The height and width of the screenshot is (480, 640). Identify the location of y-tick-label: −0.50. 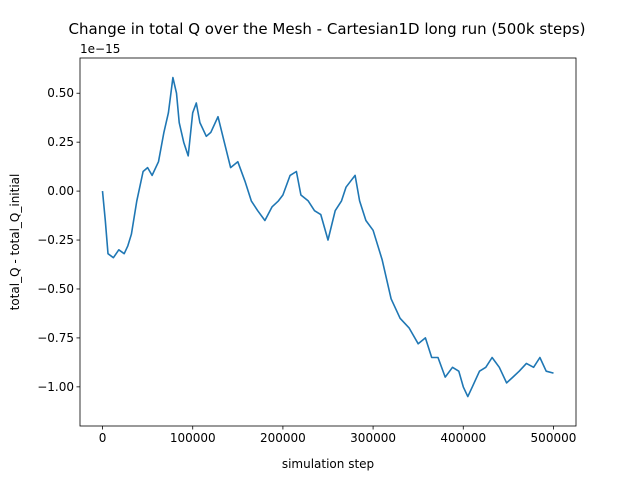
(55, 289).